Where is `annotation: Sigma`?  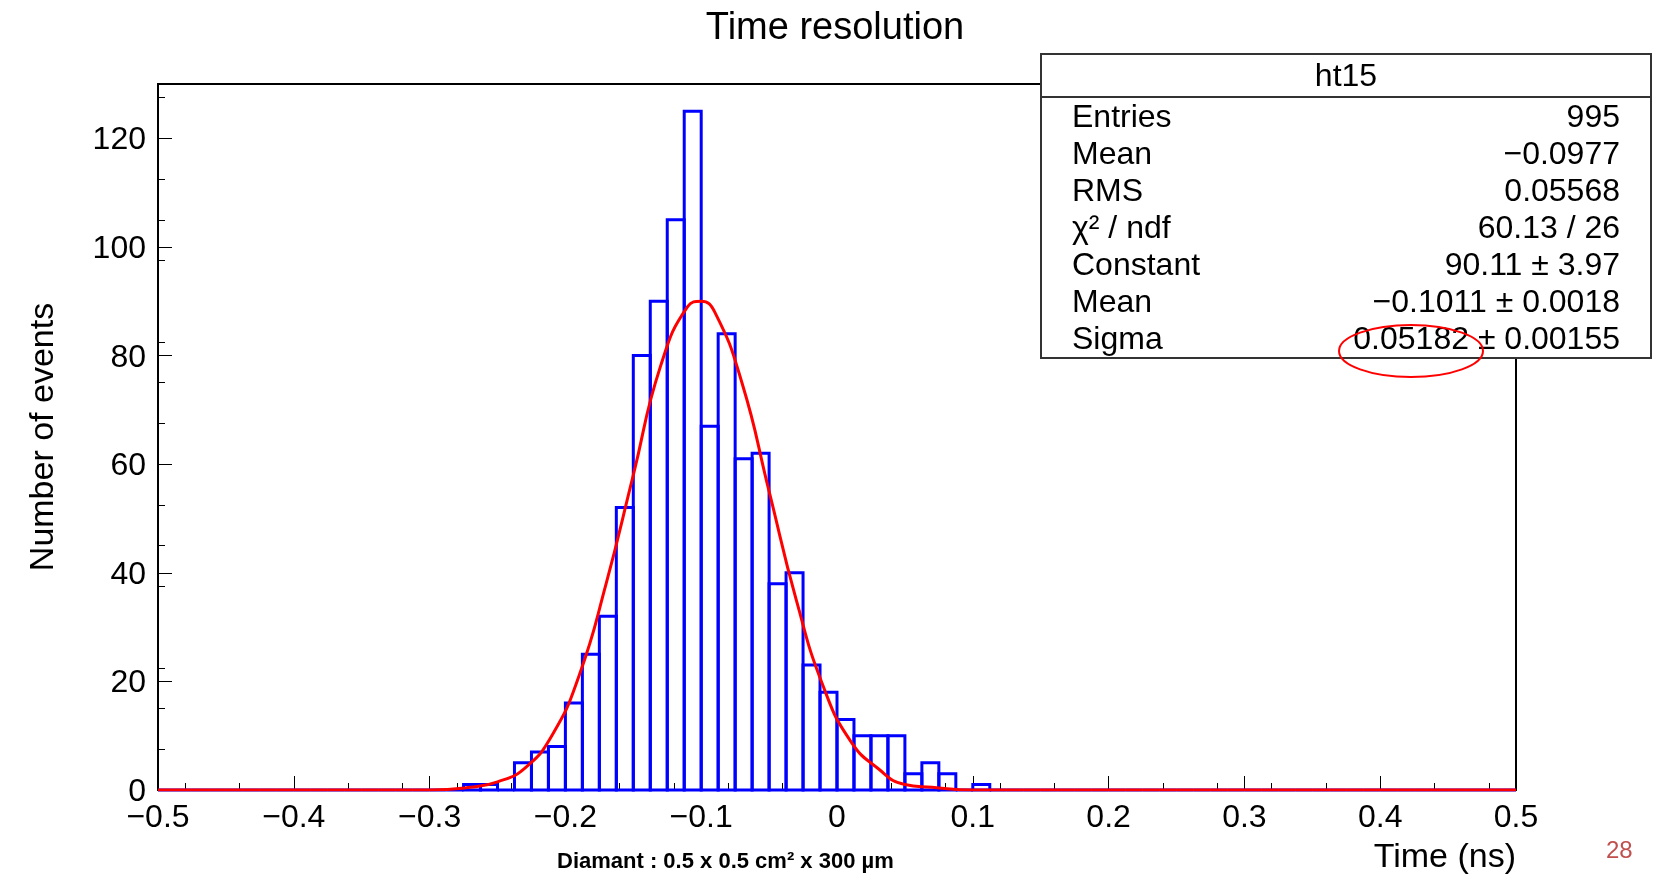 annotation: Sigma is located at coordinates (1117, 338).